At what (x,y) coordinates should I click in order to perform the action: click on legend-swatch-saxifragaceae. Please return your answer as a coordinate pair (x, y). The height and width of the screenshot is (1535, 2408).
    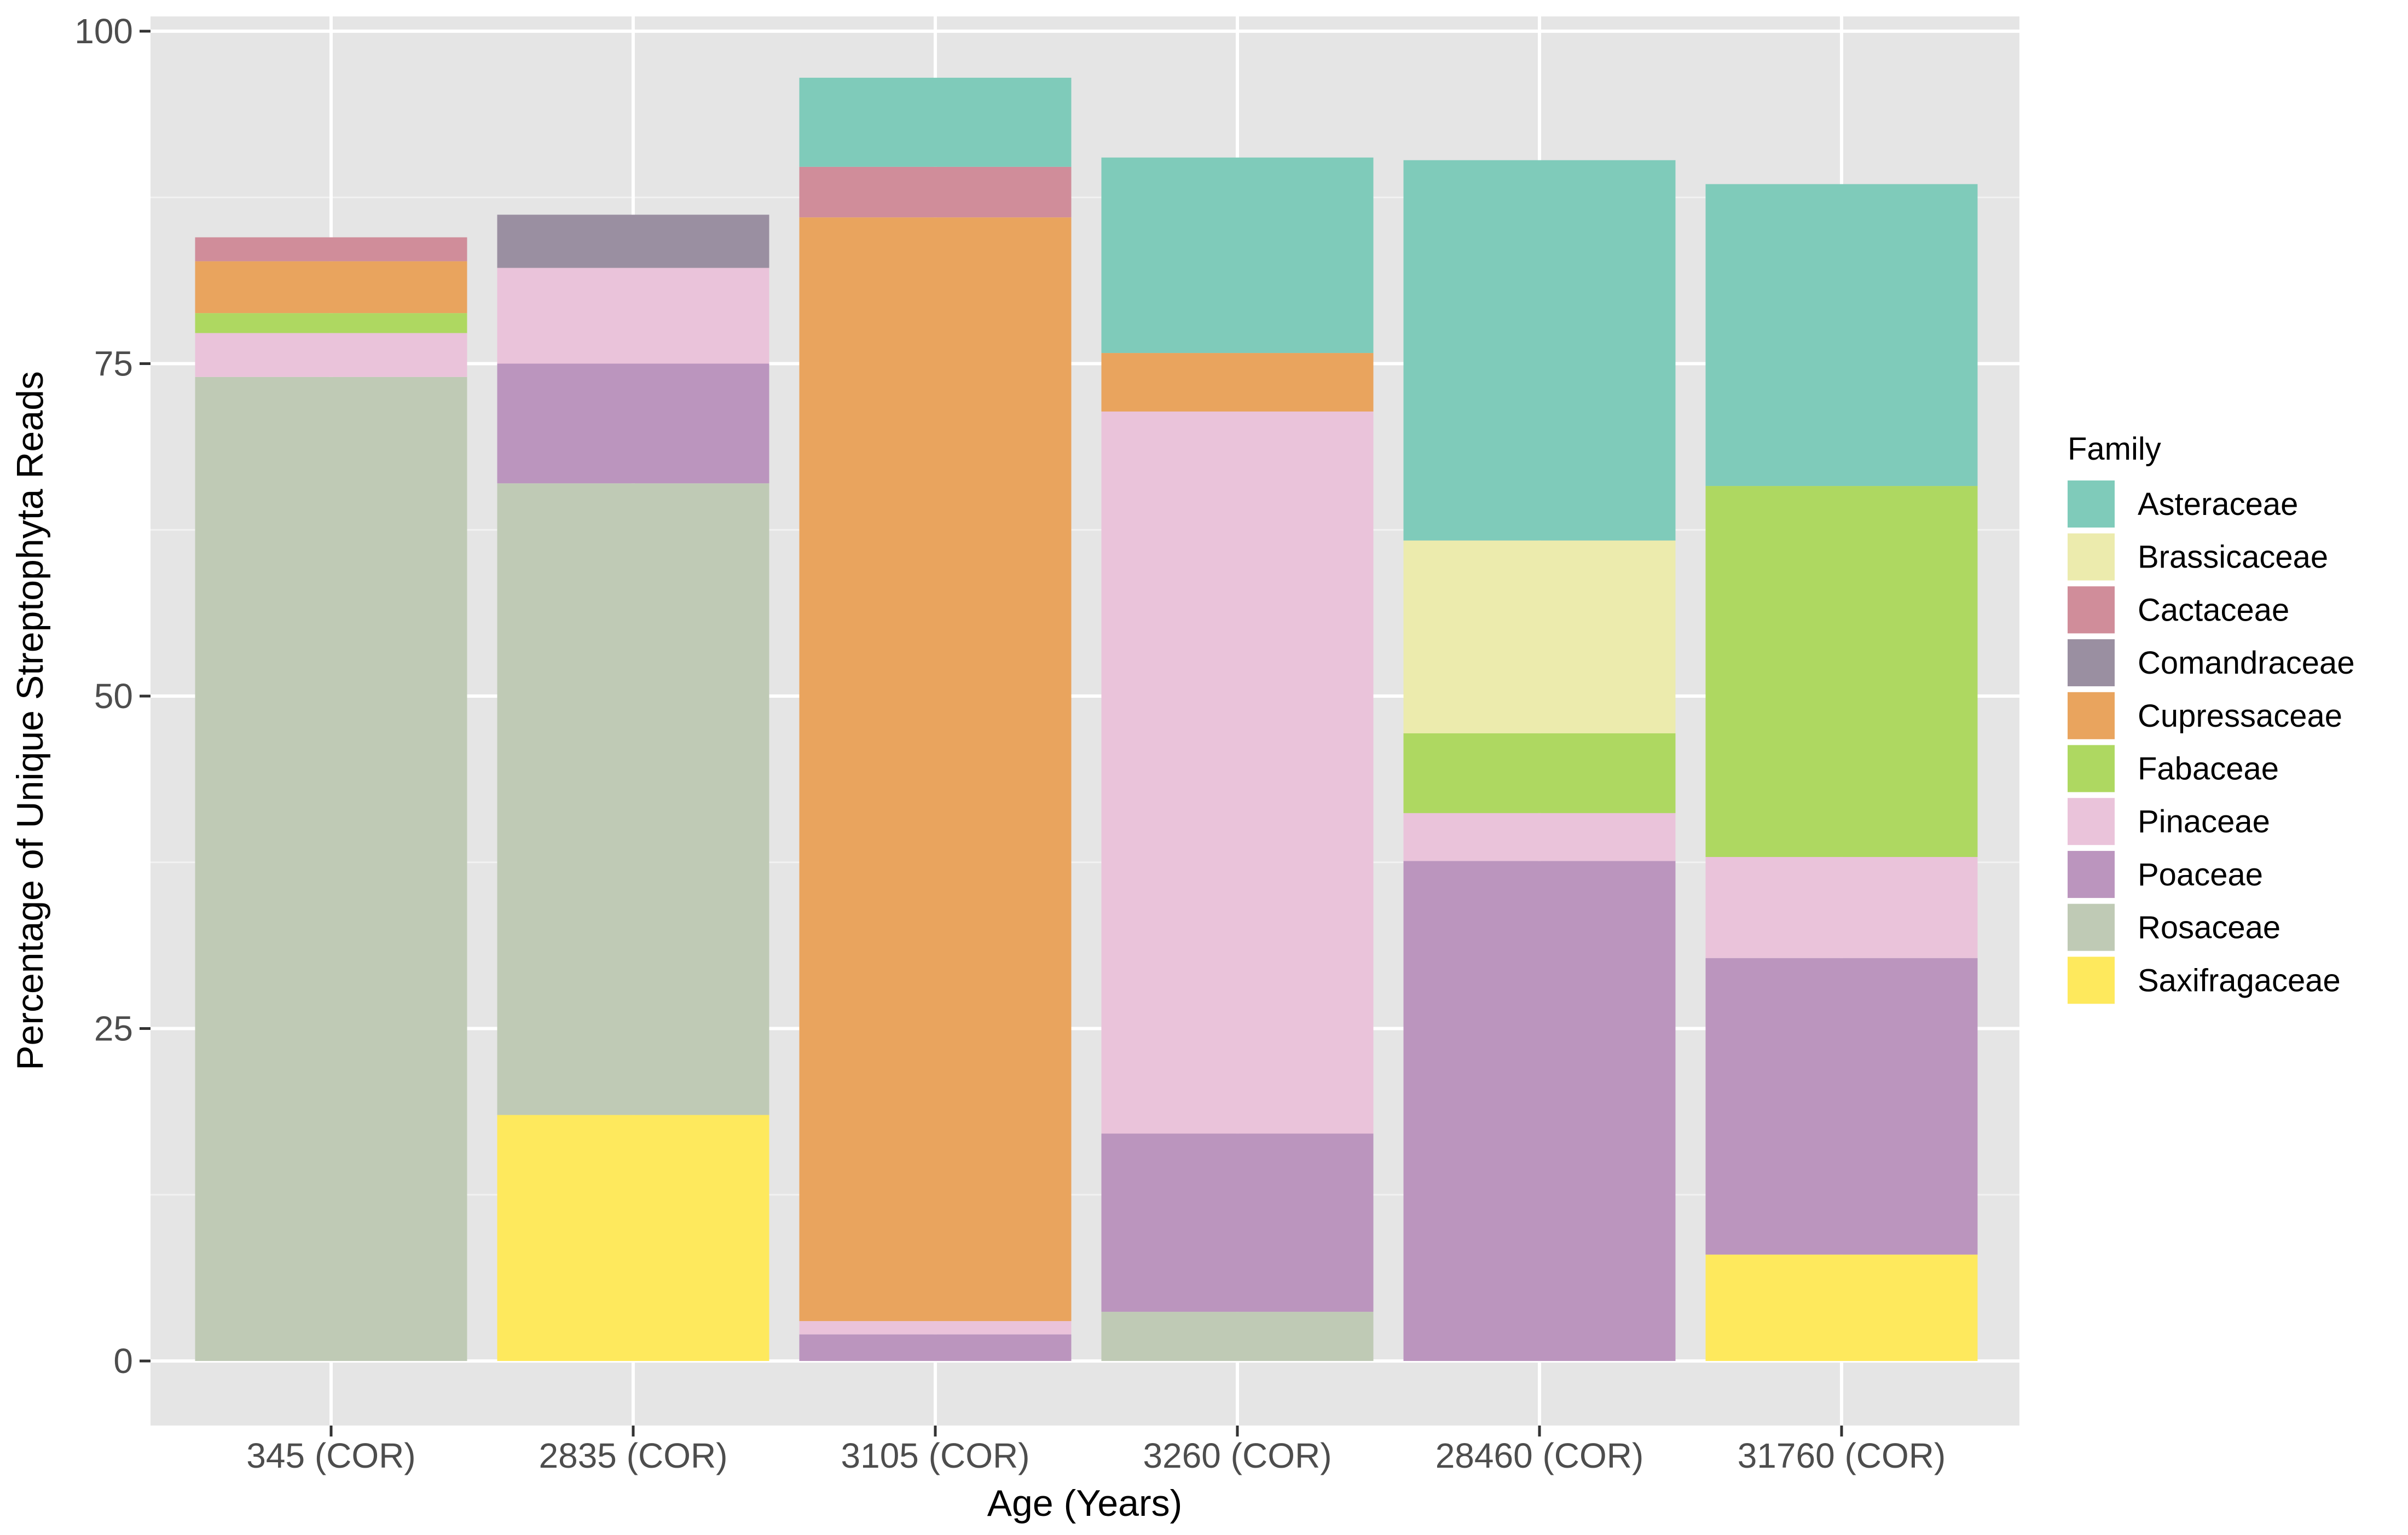
    Looking at the image, I should click on (2091, 980).